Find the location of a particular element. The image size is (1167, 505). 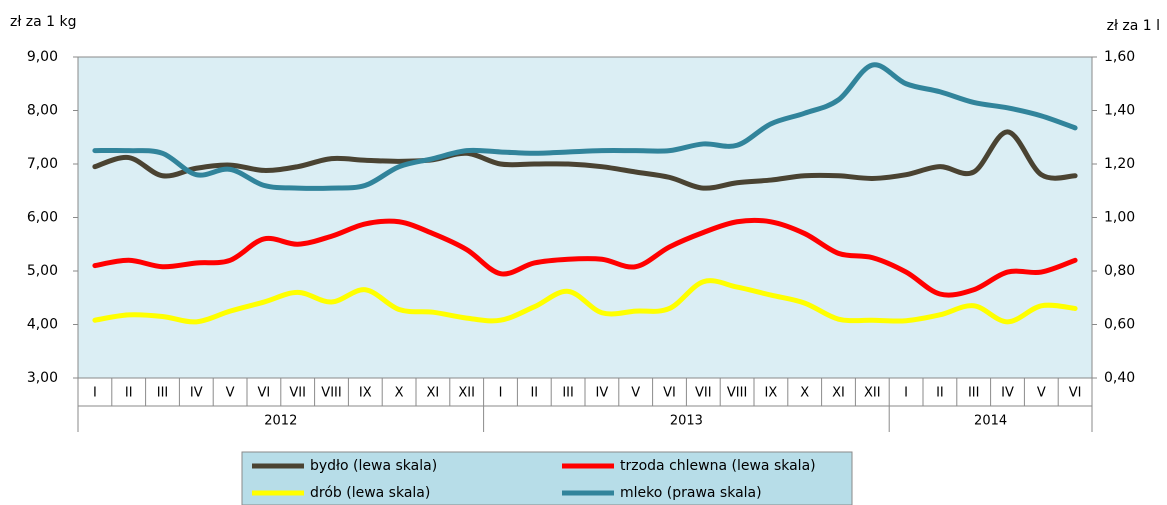

y2-tick-label: 0,40 is located at coordinates (1119, 378).